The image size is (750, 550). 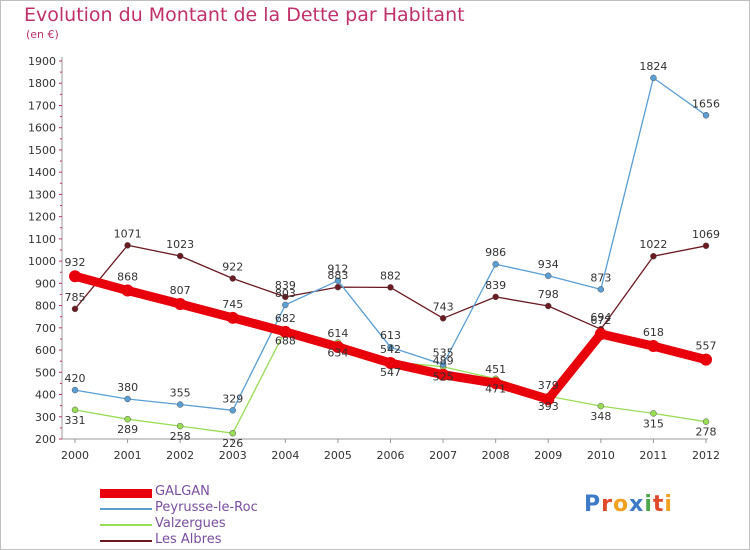 I want to click on data-label: 226, so click(x=232, y=443).